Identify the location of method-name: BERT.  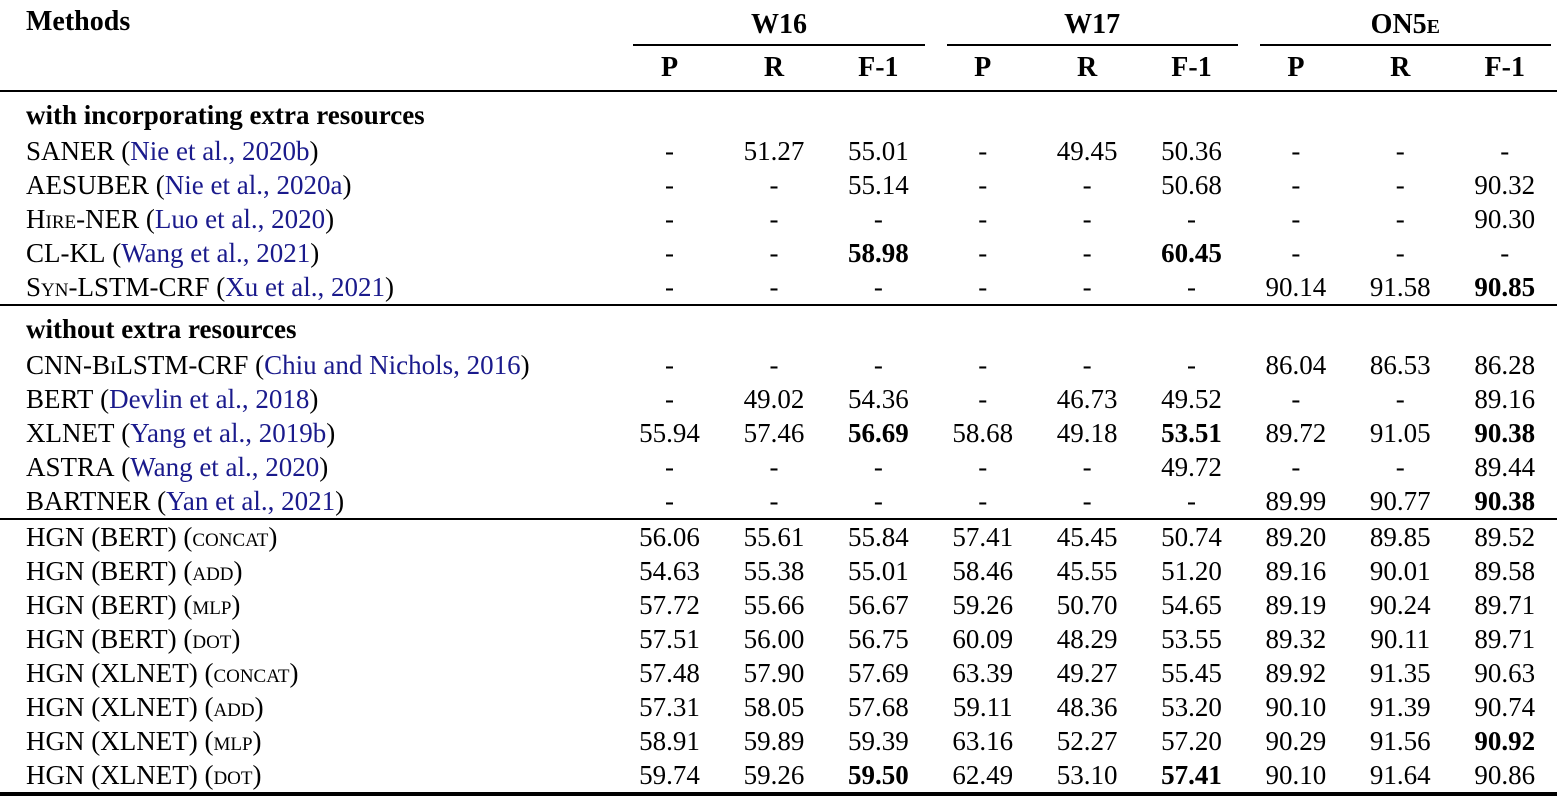
(60, 399).